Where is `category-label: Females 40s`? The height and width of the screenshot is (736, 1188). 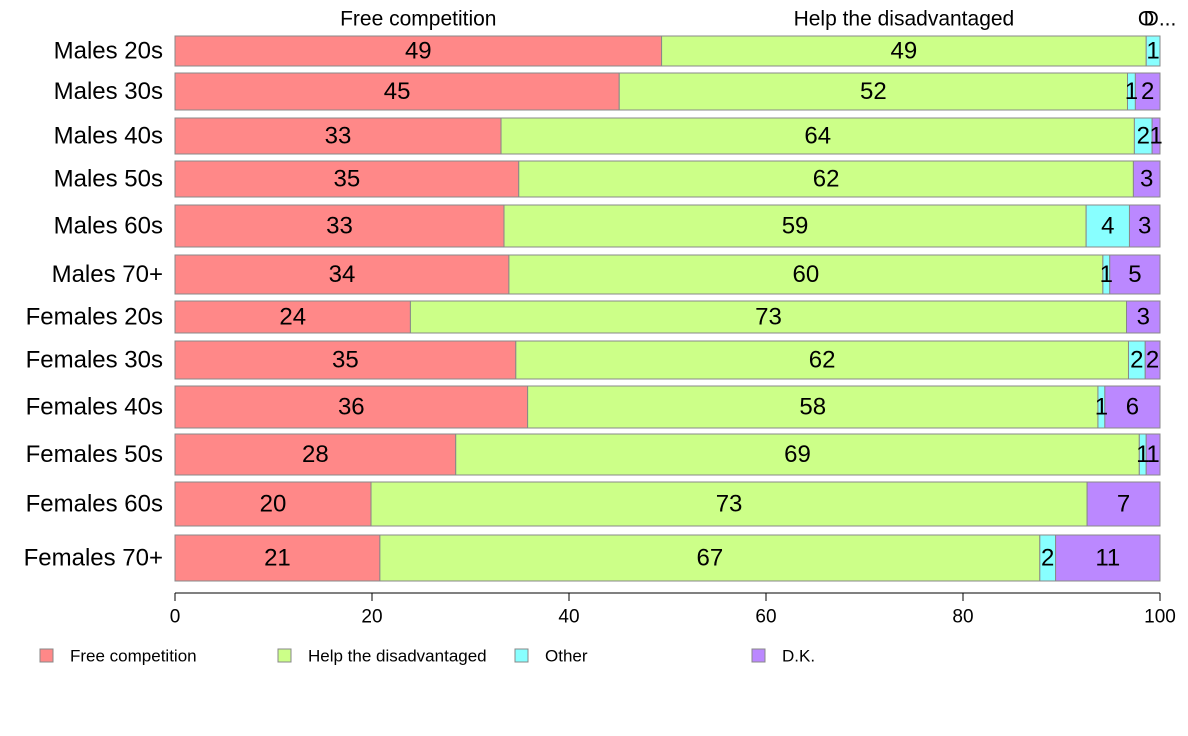
category-label: Females 40s is located at coordinates (94, 407).